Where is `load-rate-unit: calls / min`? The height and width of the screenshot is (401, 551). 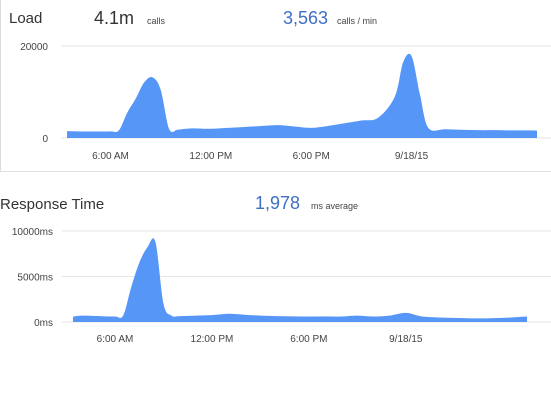 load-rate-unit: calls / min is located at coordinates (357, 21).